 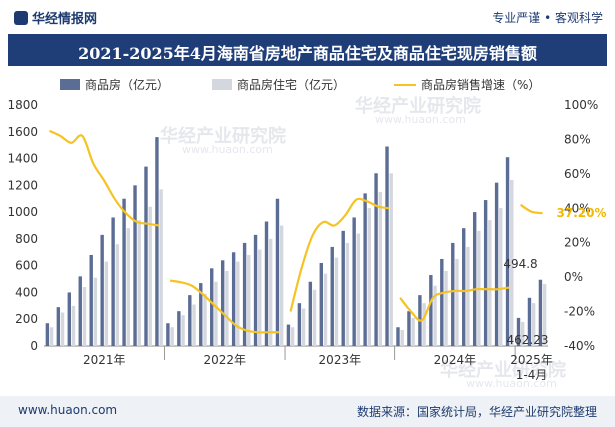 What do you see at coordinates (104, 360) in the screenshot?
I see `x-group-label: 2021年` at bounding box center [104, 360].